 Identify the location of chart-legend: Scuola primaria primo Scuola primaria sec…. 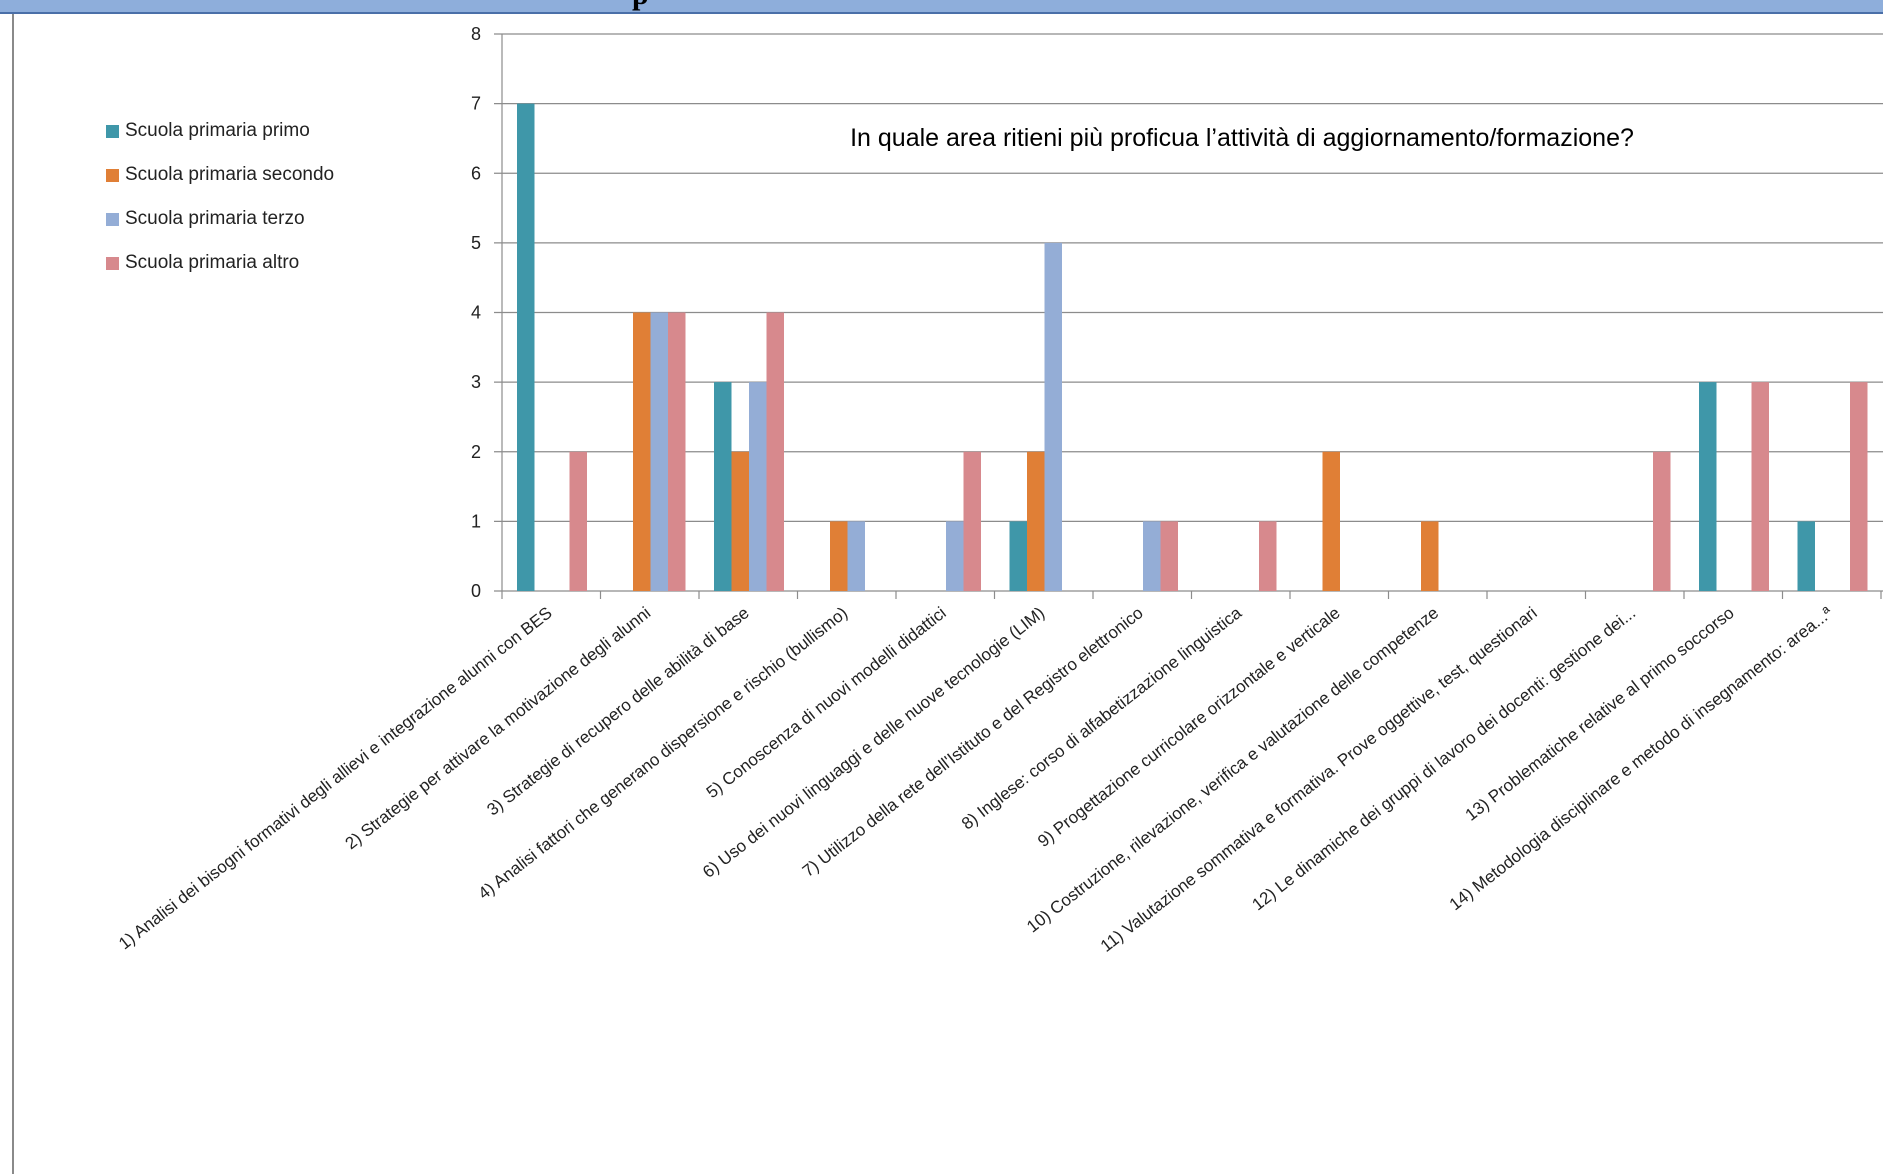
(220, 208).